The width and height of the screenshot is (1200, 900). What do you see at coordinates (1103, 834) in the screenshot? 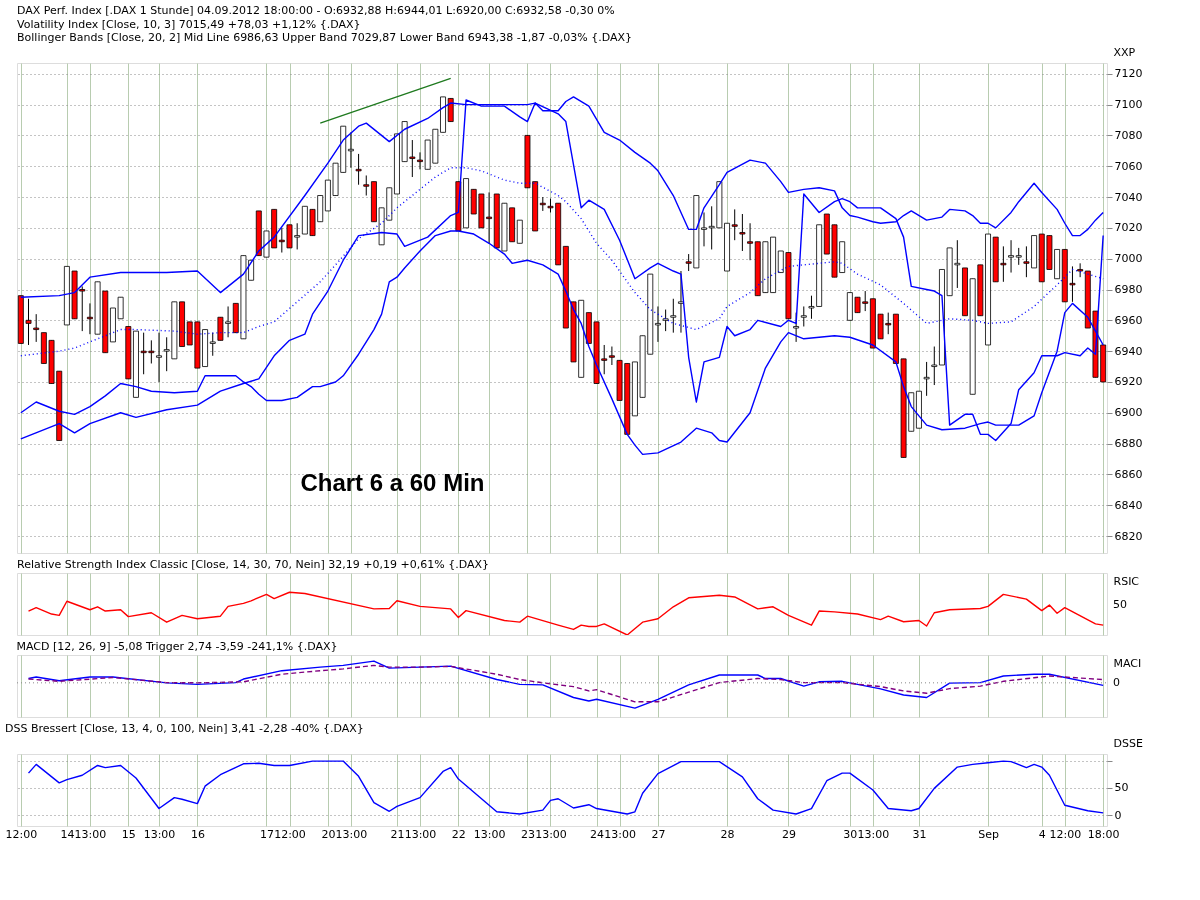
I see `x-tick-label: 18:00` at bounding box center [1103, 834].